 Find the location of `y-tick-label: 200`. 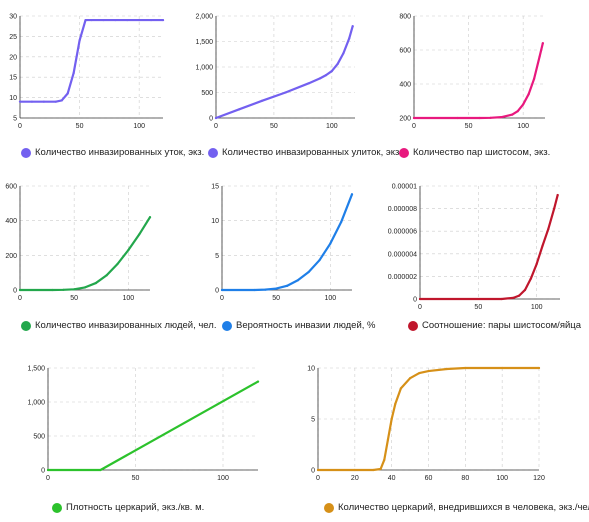

y-tick-label: 200 is located at coordinates (11, 256).